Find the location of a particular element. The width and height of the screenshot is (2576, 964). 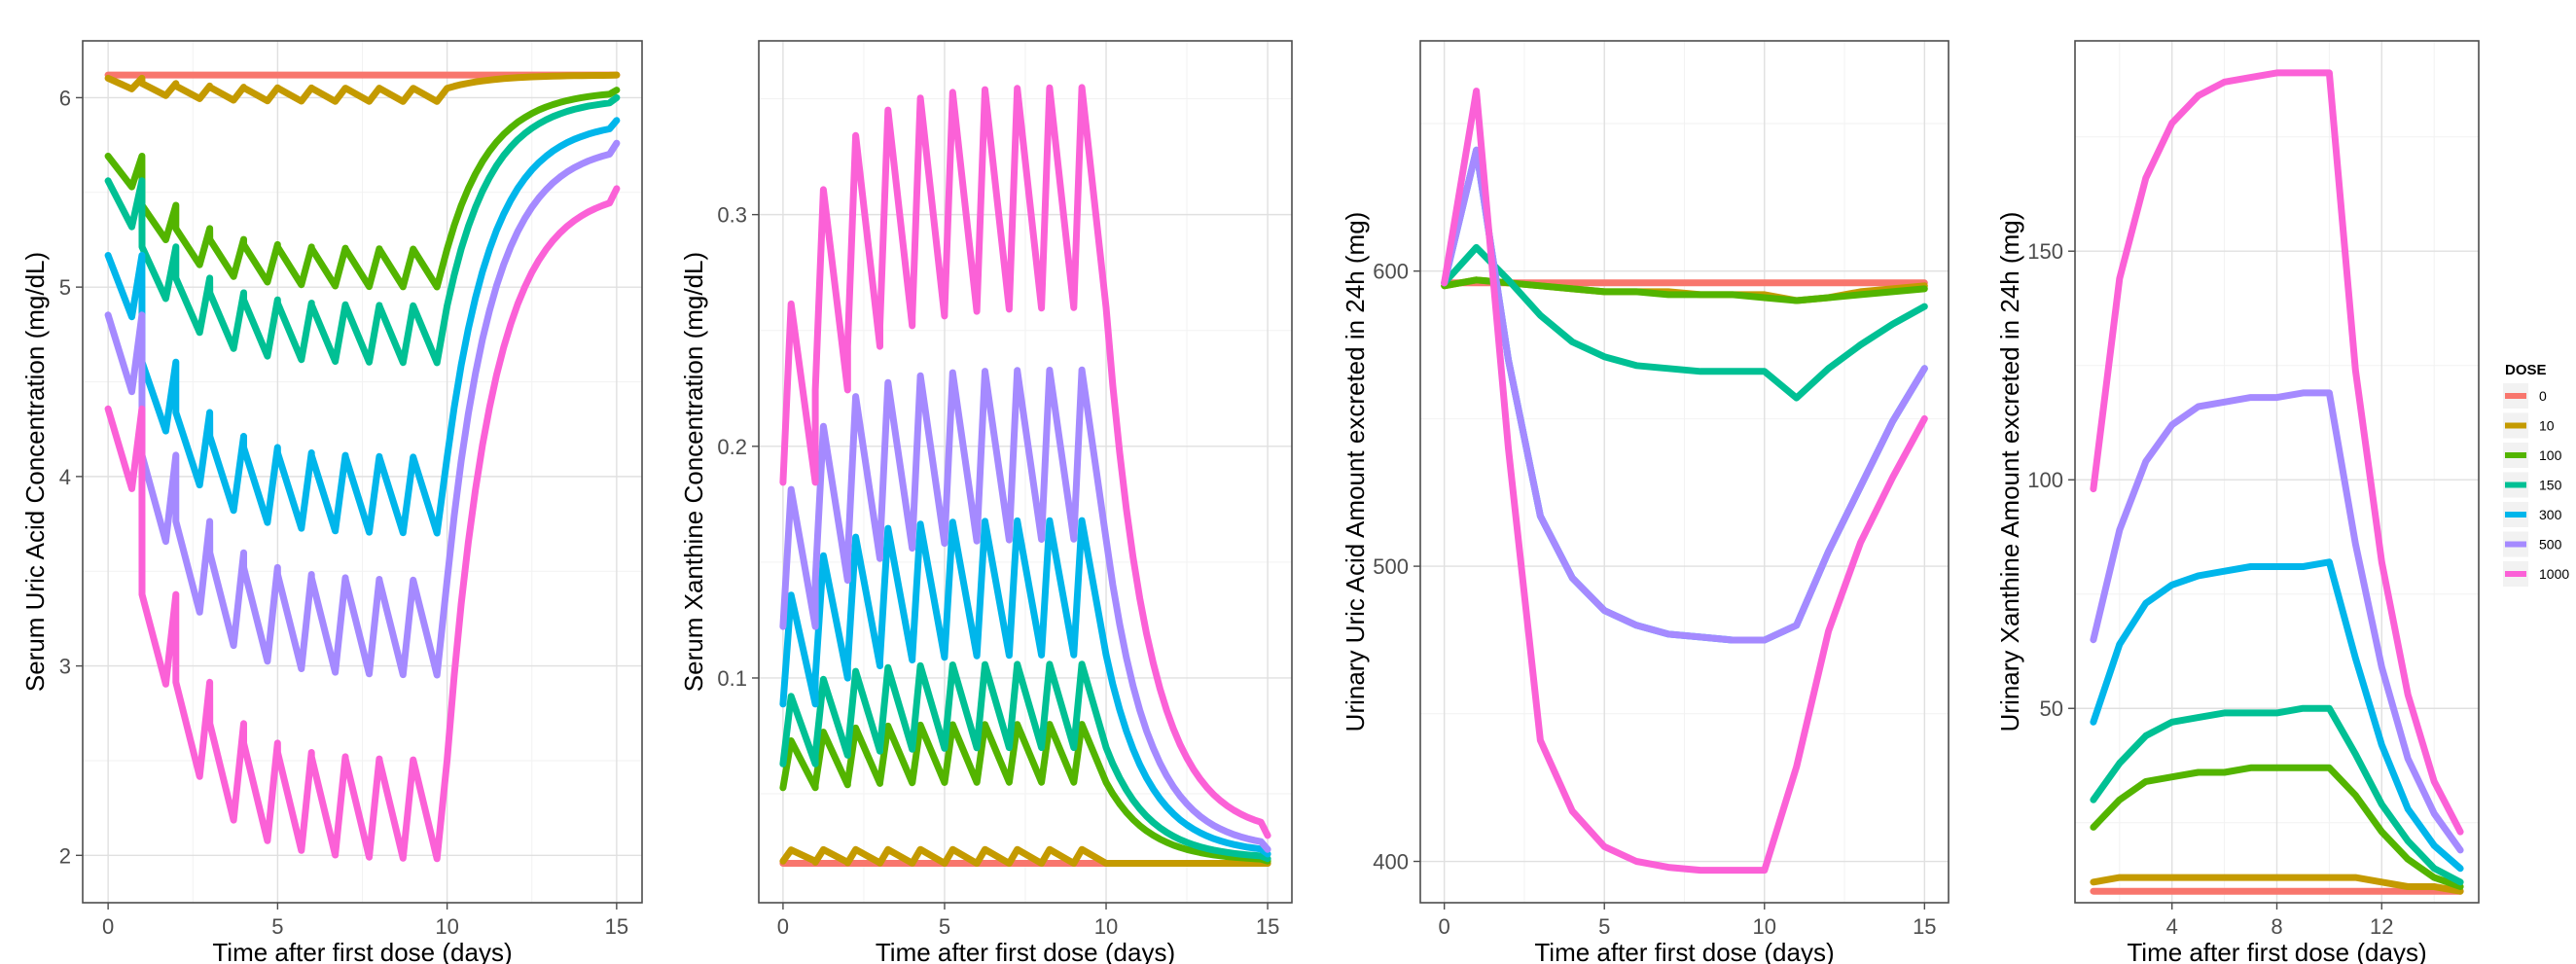

x-tick-label: 12 is located at coordinates (2381, 926).